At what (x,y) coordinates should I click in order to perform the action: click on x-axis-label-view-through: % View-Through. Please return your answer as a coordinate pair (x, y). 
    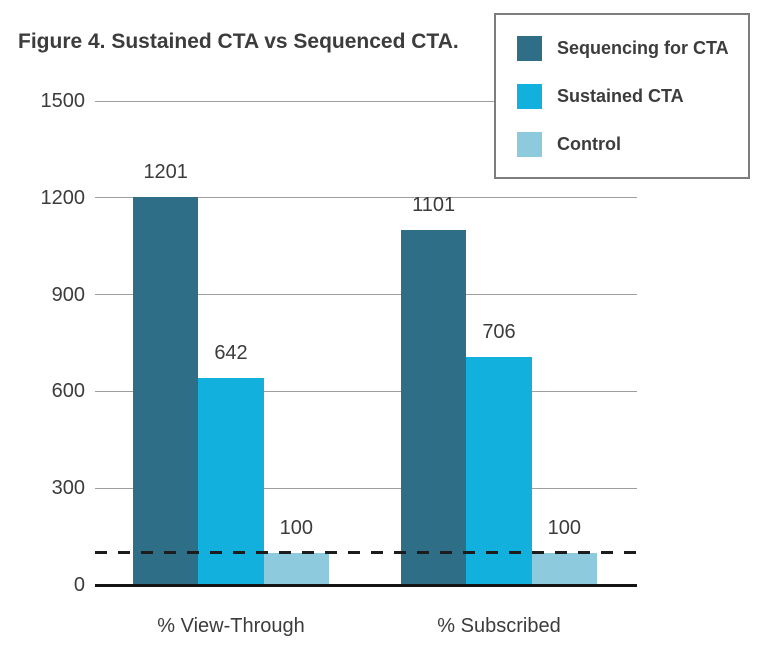
    Looking at the image, I should click on (231, 626).